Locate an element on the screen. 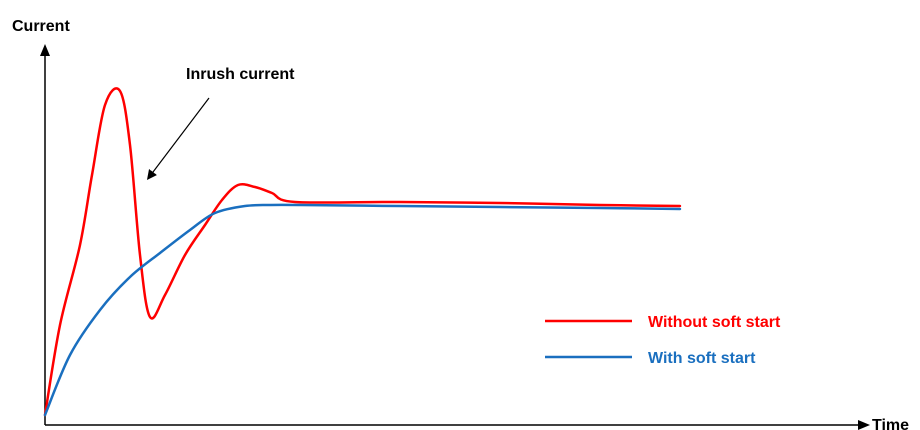  legend-label-without-soft-start: Without soft start is located at coordinates (714, 322).